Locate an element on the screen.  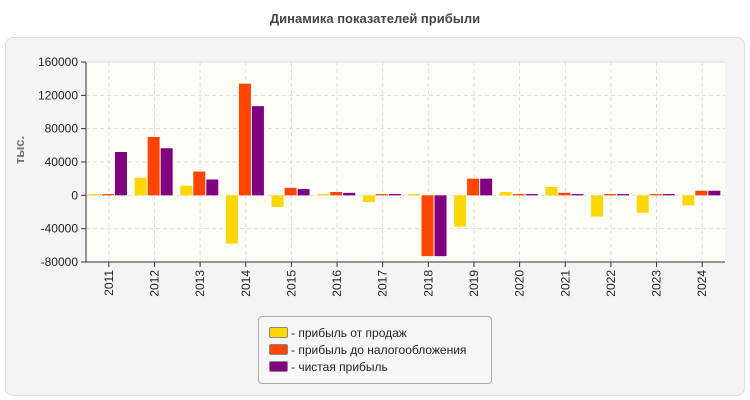
legend-label: - прибыль до налогообложения is located at coordinates (379, 349).